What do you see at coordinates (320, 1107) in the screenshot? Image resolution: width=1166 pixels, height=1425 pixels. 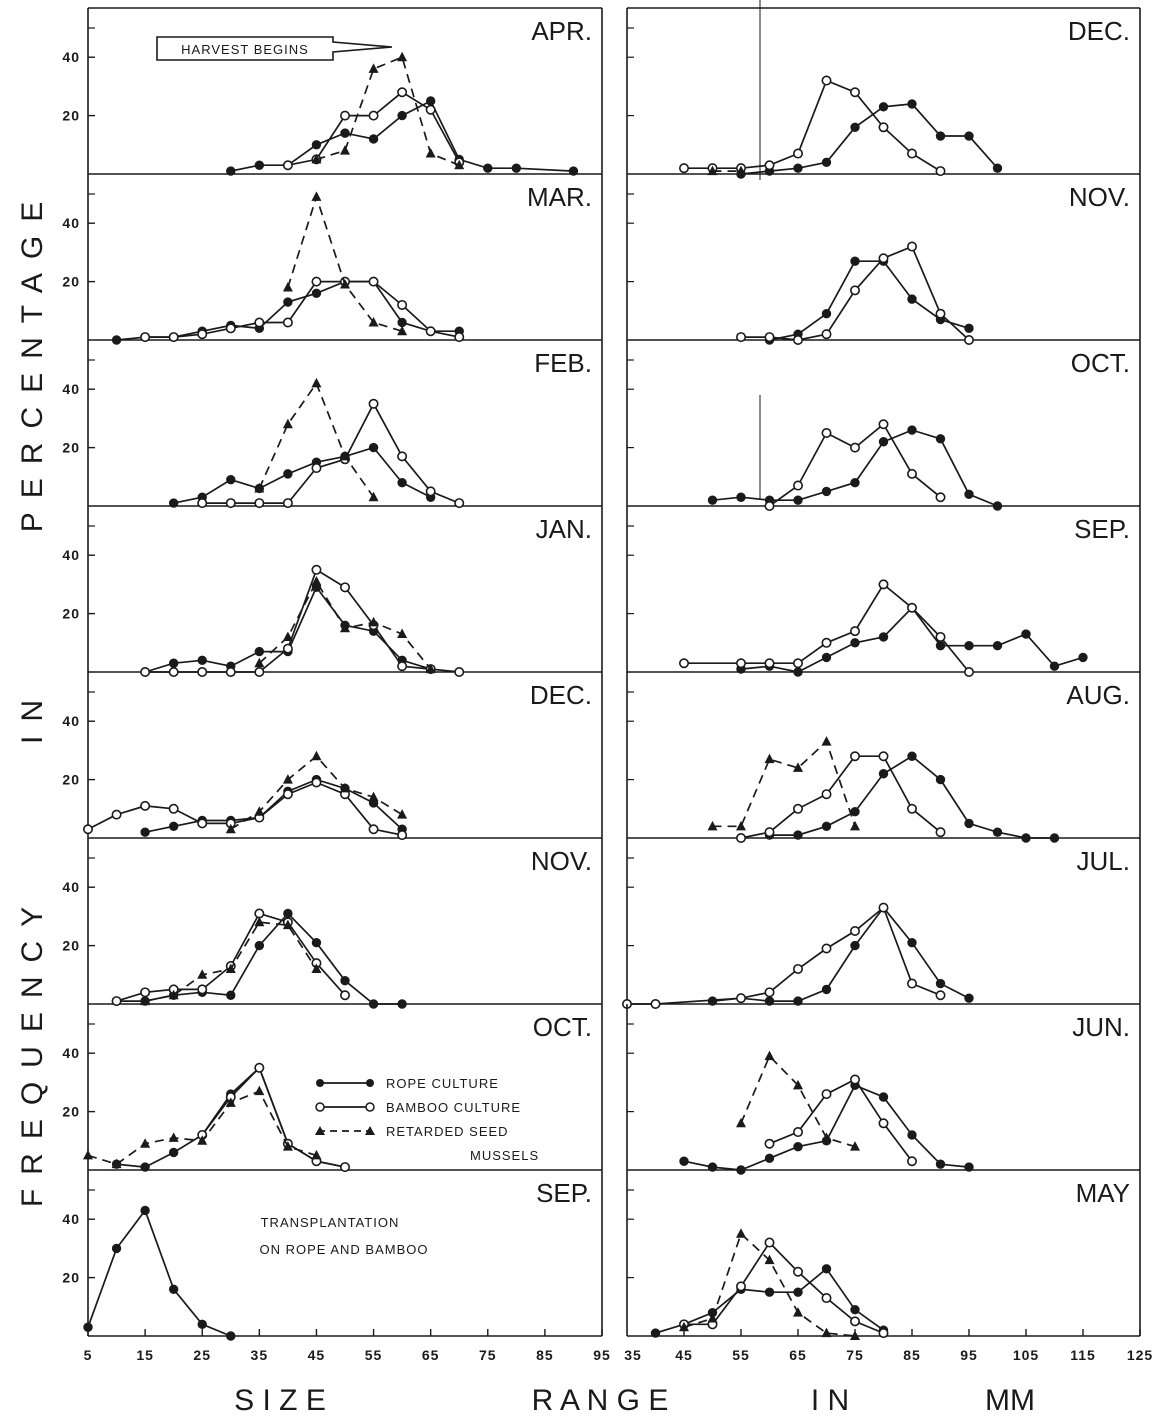 I see `legend-marker-bamboo` at bounding box center [320, 1107].